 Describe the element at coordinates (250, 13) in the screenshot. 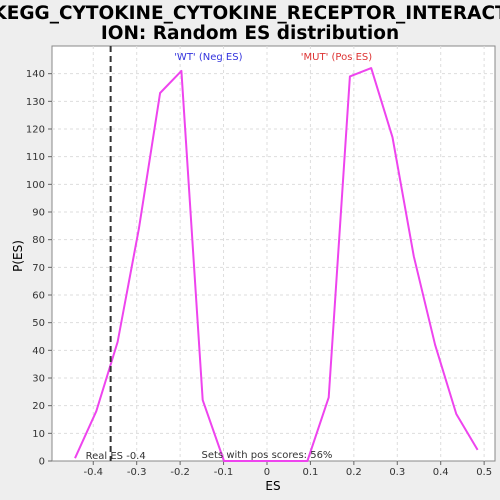

I see `chart-title-line-1: KEGG_CYTOKINE_CYTOKINE_RECEPTOR_INTERACT` at that location.